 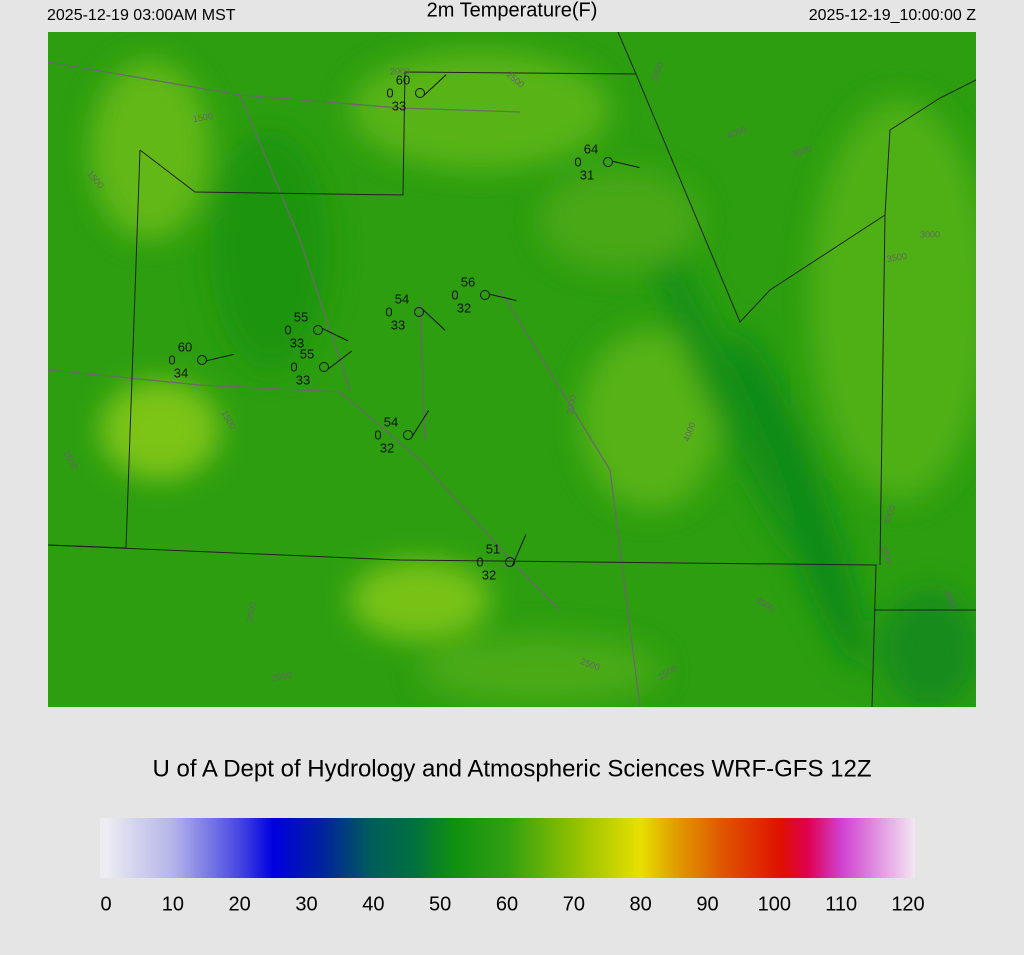 I want to click on colorbar-tick-label: 20, so click(x=240, y=904).